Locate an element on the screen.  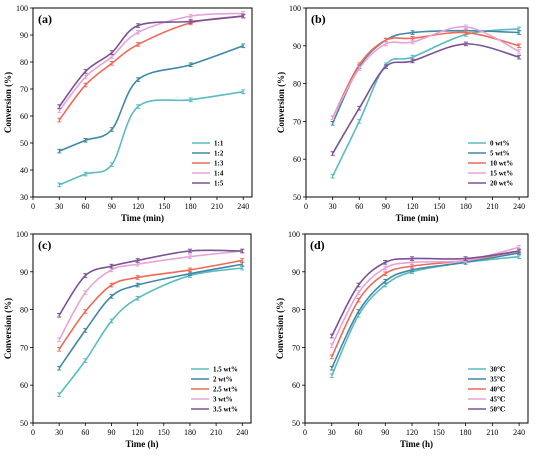
panel-label: (b) is located at coordinates (318, 19).